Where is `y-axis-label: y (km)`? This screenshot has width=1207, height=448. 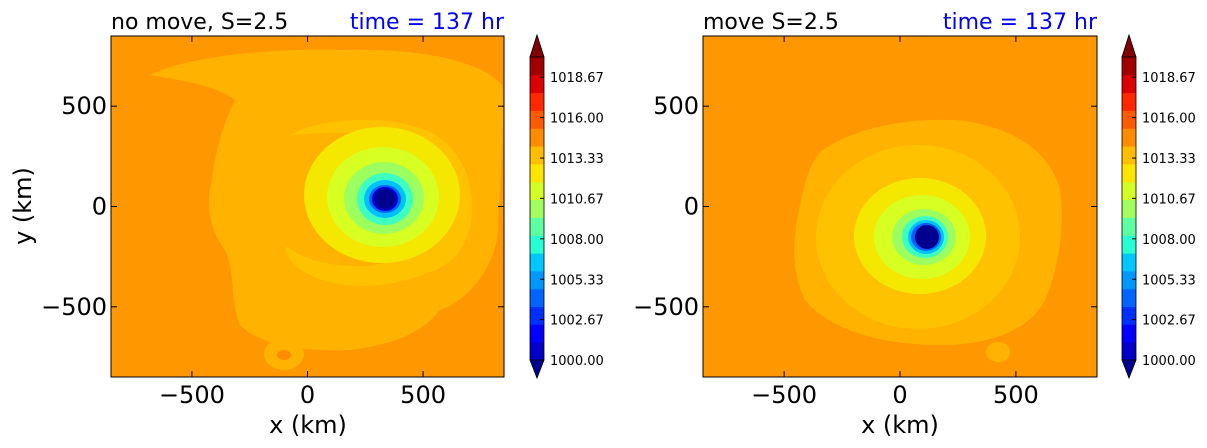 y-axis-label: y (km) is located at coordinates (23, 206).